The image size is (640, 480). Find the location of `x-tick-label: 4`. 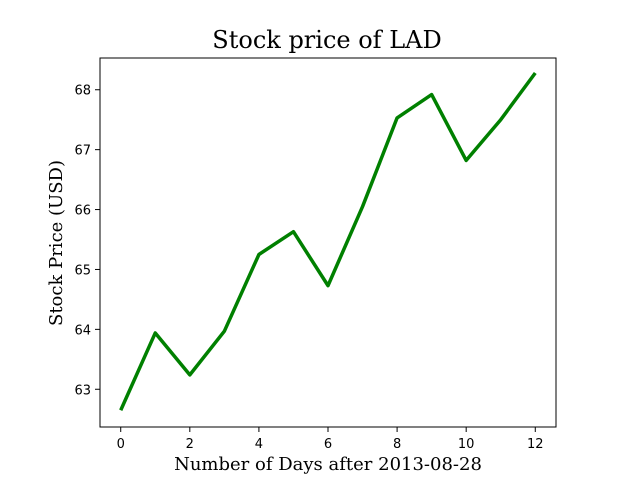

x-tick-label: 4 is located at coordinates (259, 444).